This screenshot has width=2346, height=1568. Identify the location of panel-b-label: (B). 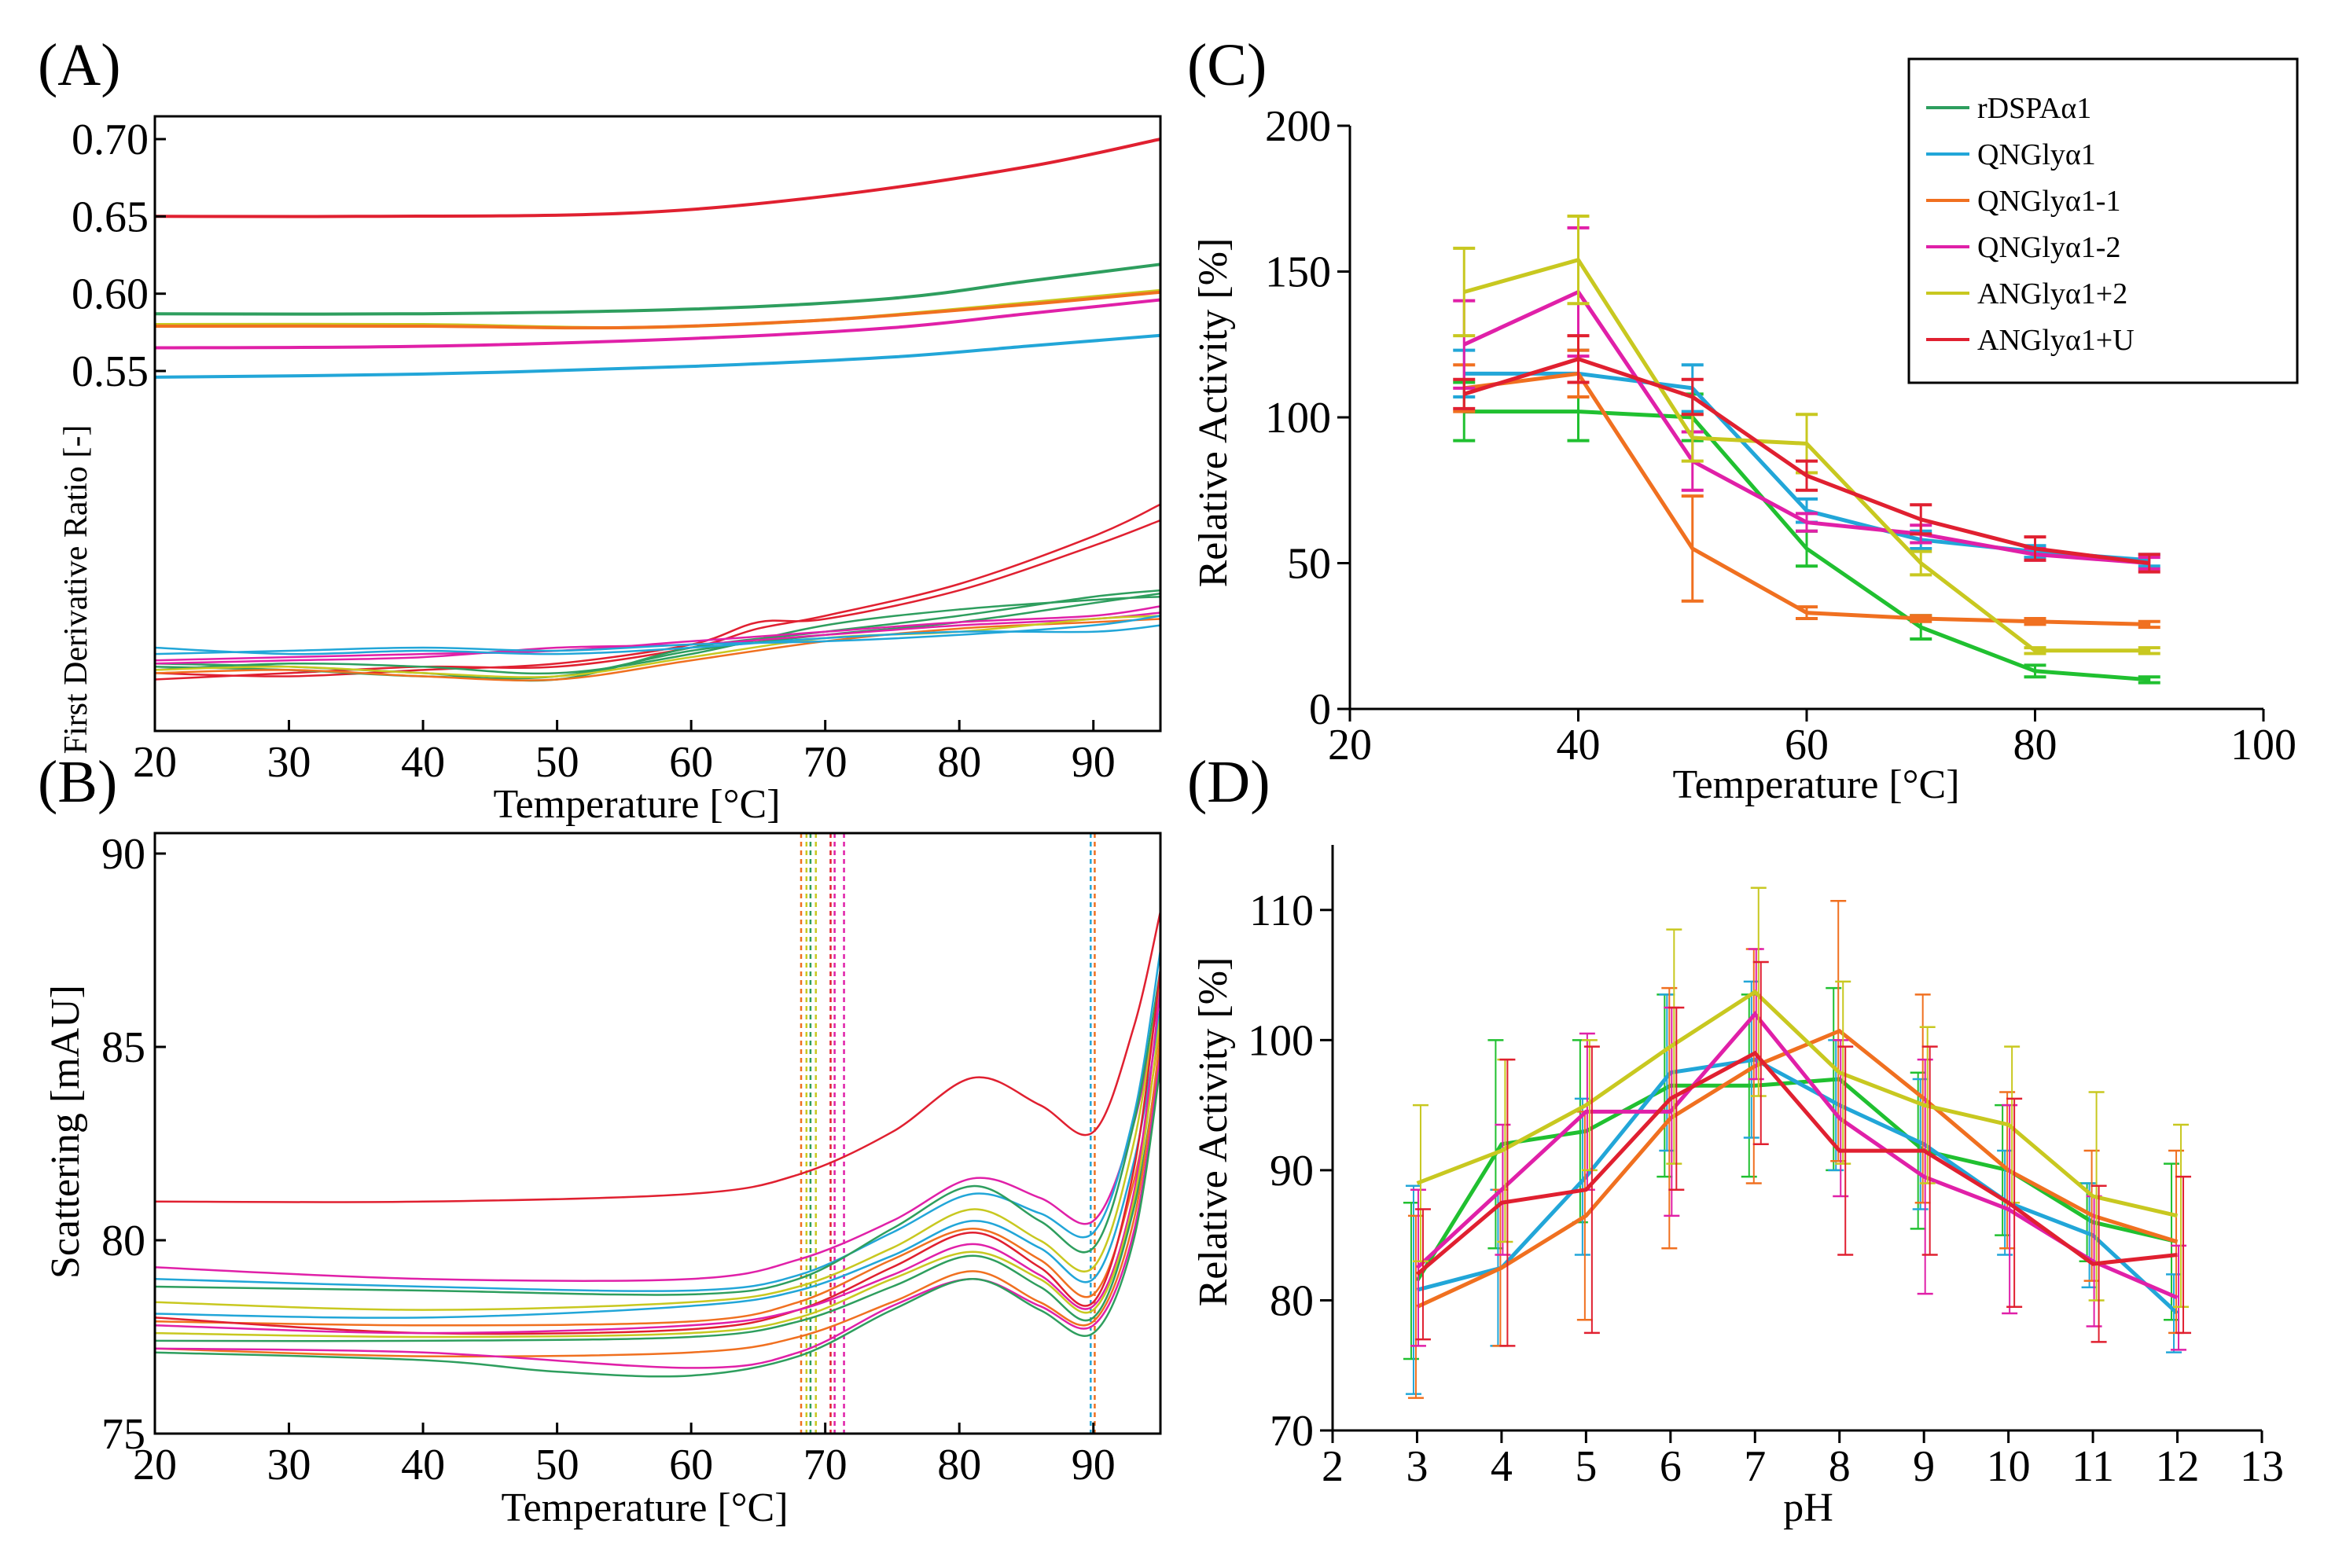
(77, 782).